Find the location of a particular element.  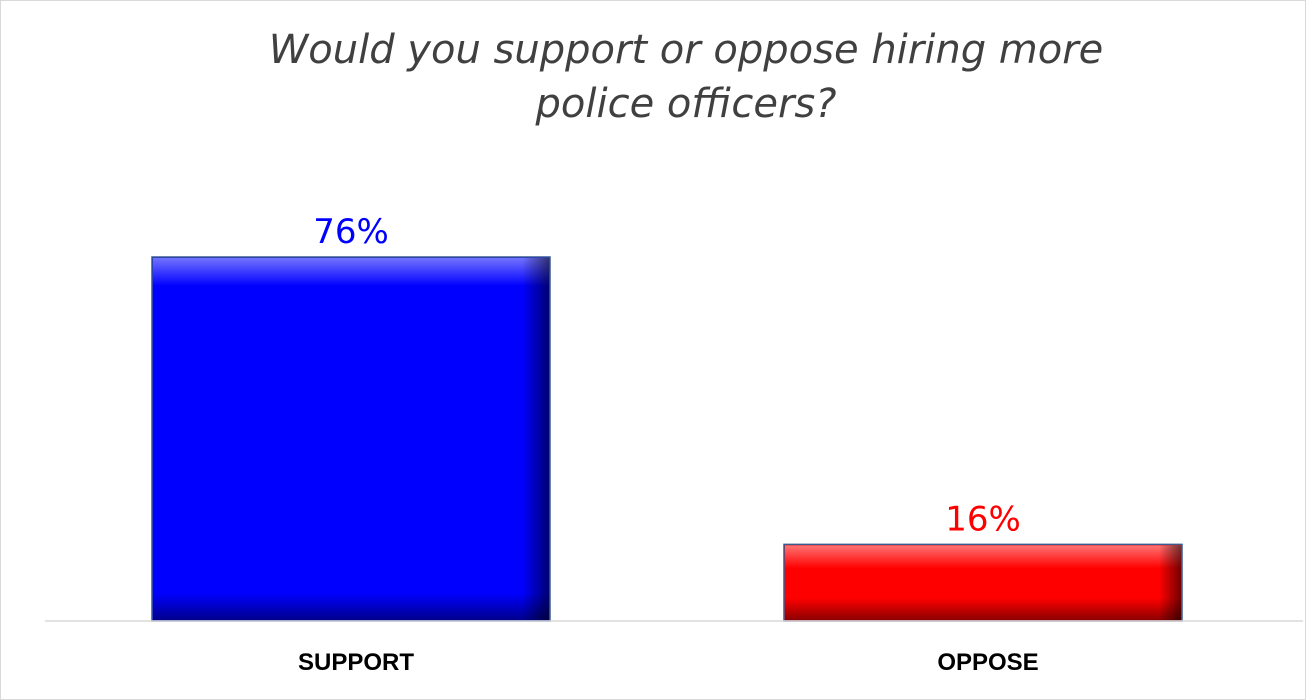

data-label-support: 76% is located at coordinates (351, 232).